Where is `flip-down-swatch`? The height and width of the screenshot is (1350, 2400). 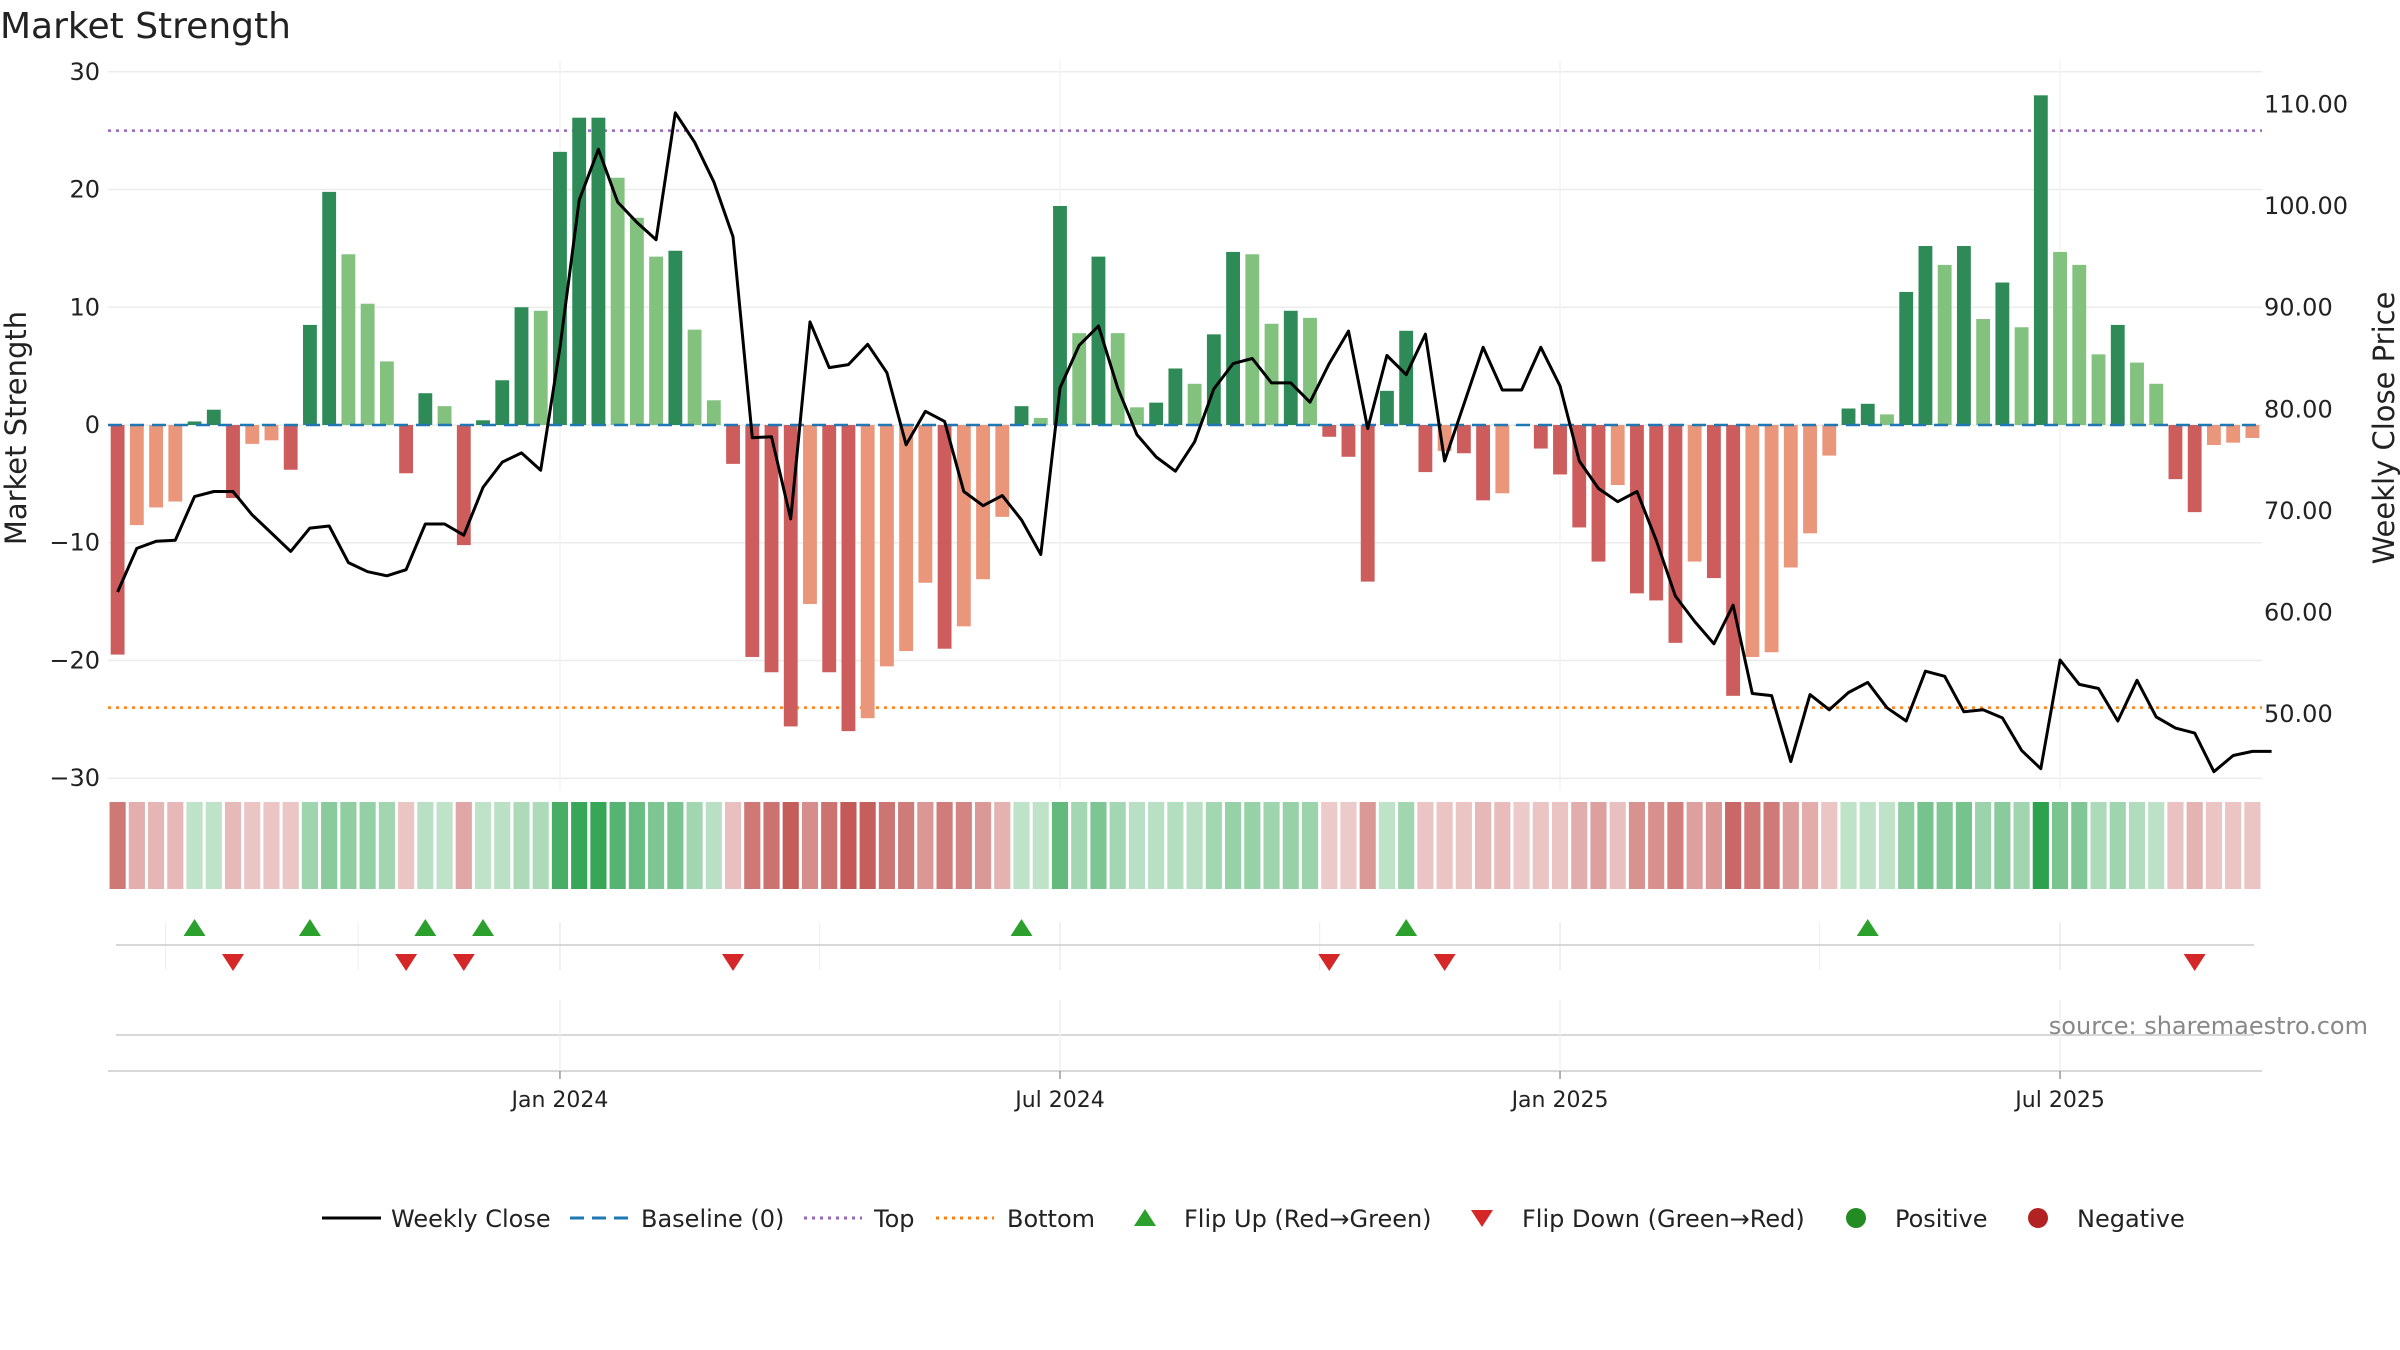
flip-down-swatch is located at coordinates (1482, 1218).